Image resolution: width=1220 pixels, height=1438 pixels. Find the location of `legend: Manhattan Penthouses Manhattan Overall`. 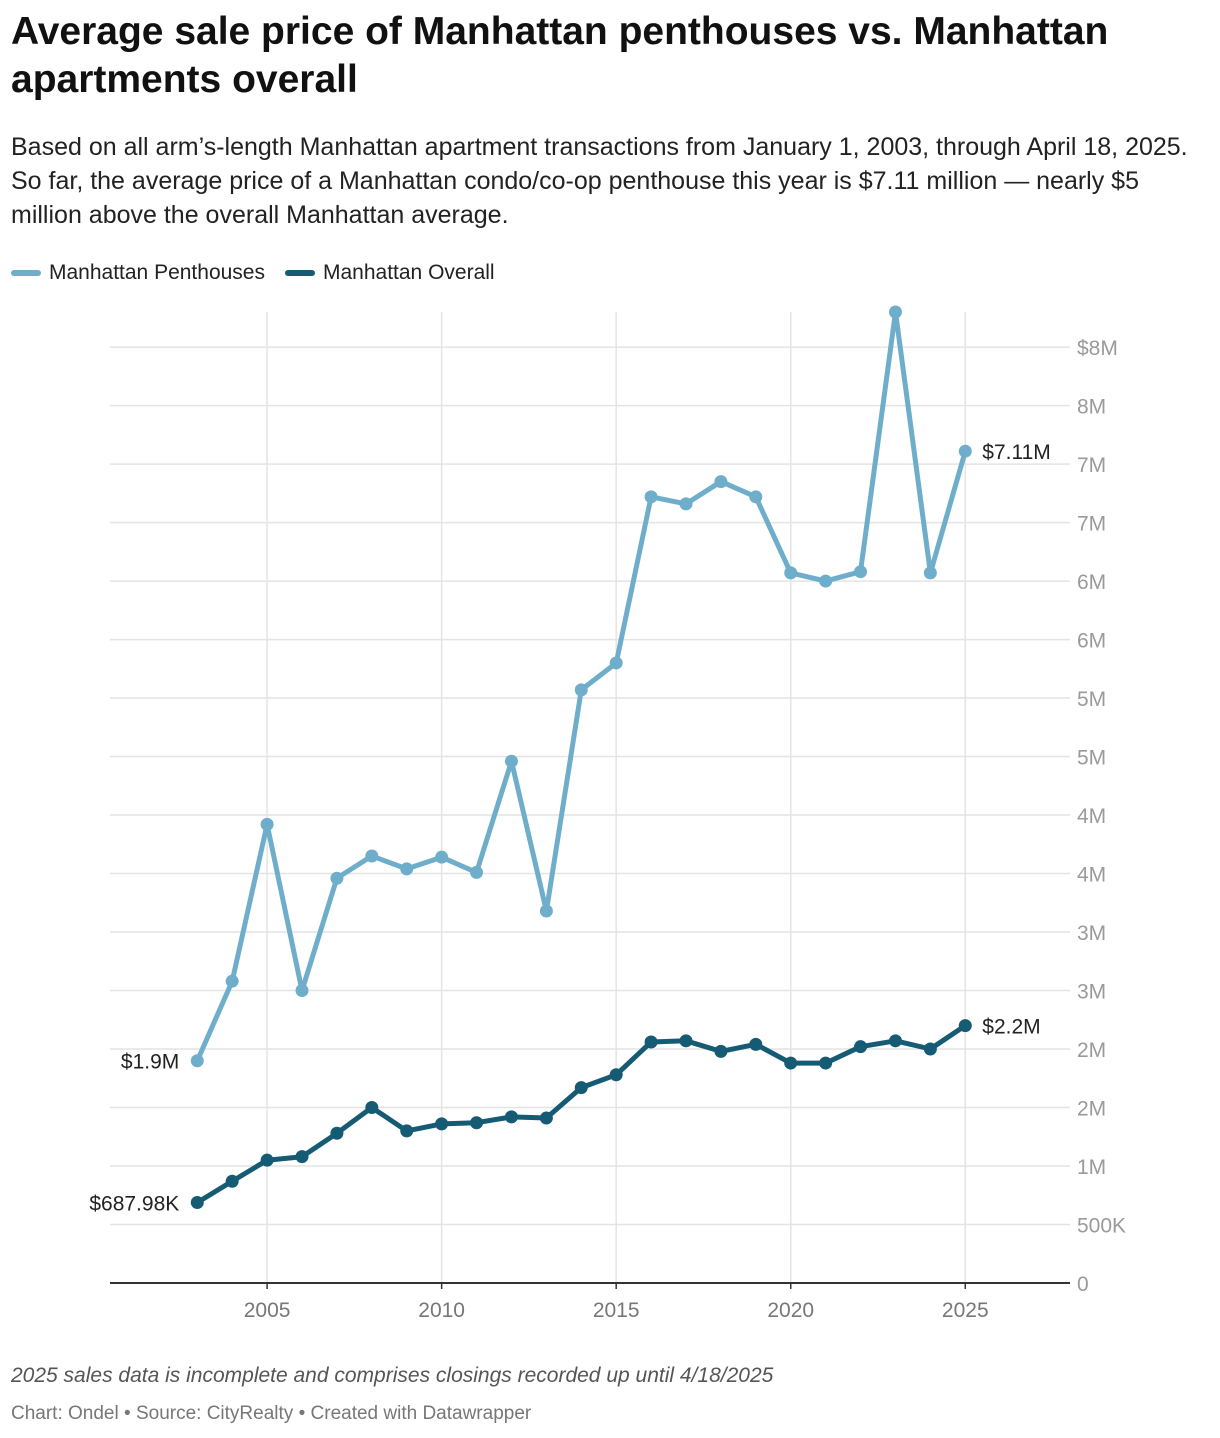

legend: Manhattan Penthouses Manhattan Overall is located at coordinates (253, 273).